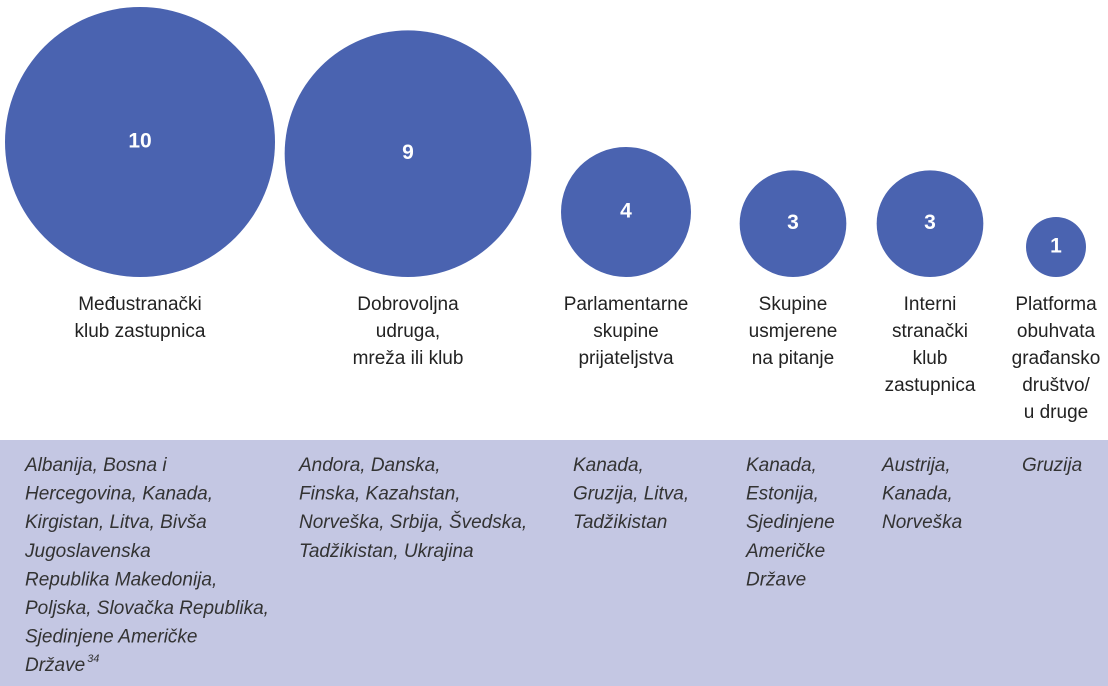  Describe the element at coordinates (626, 331) in the screenshot. I see `category-label: skupine` at that location.